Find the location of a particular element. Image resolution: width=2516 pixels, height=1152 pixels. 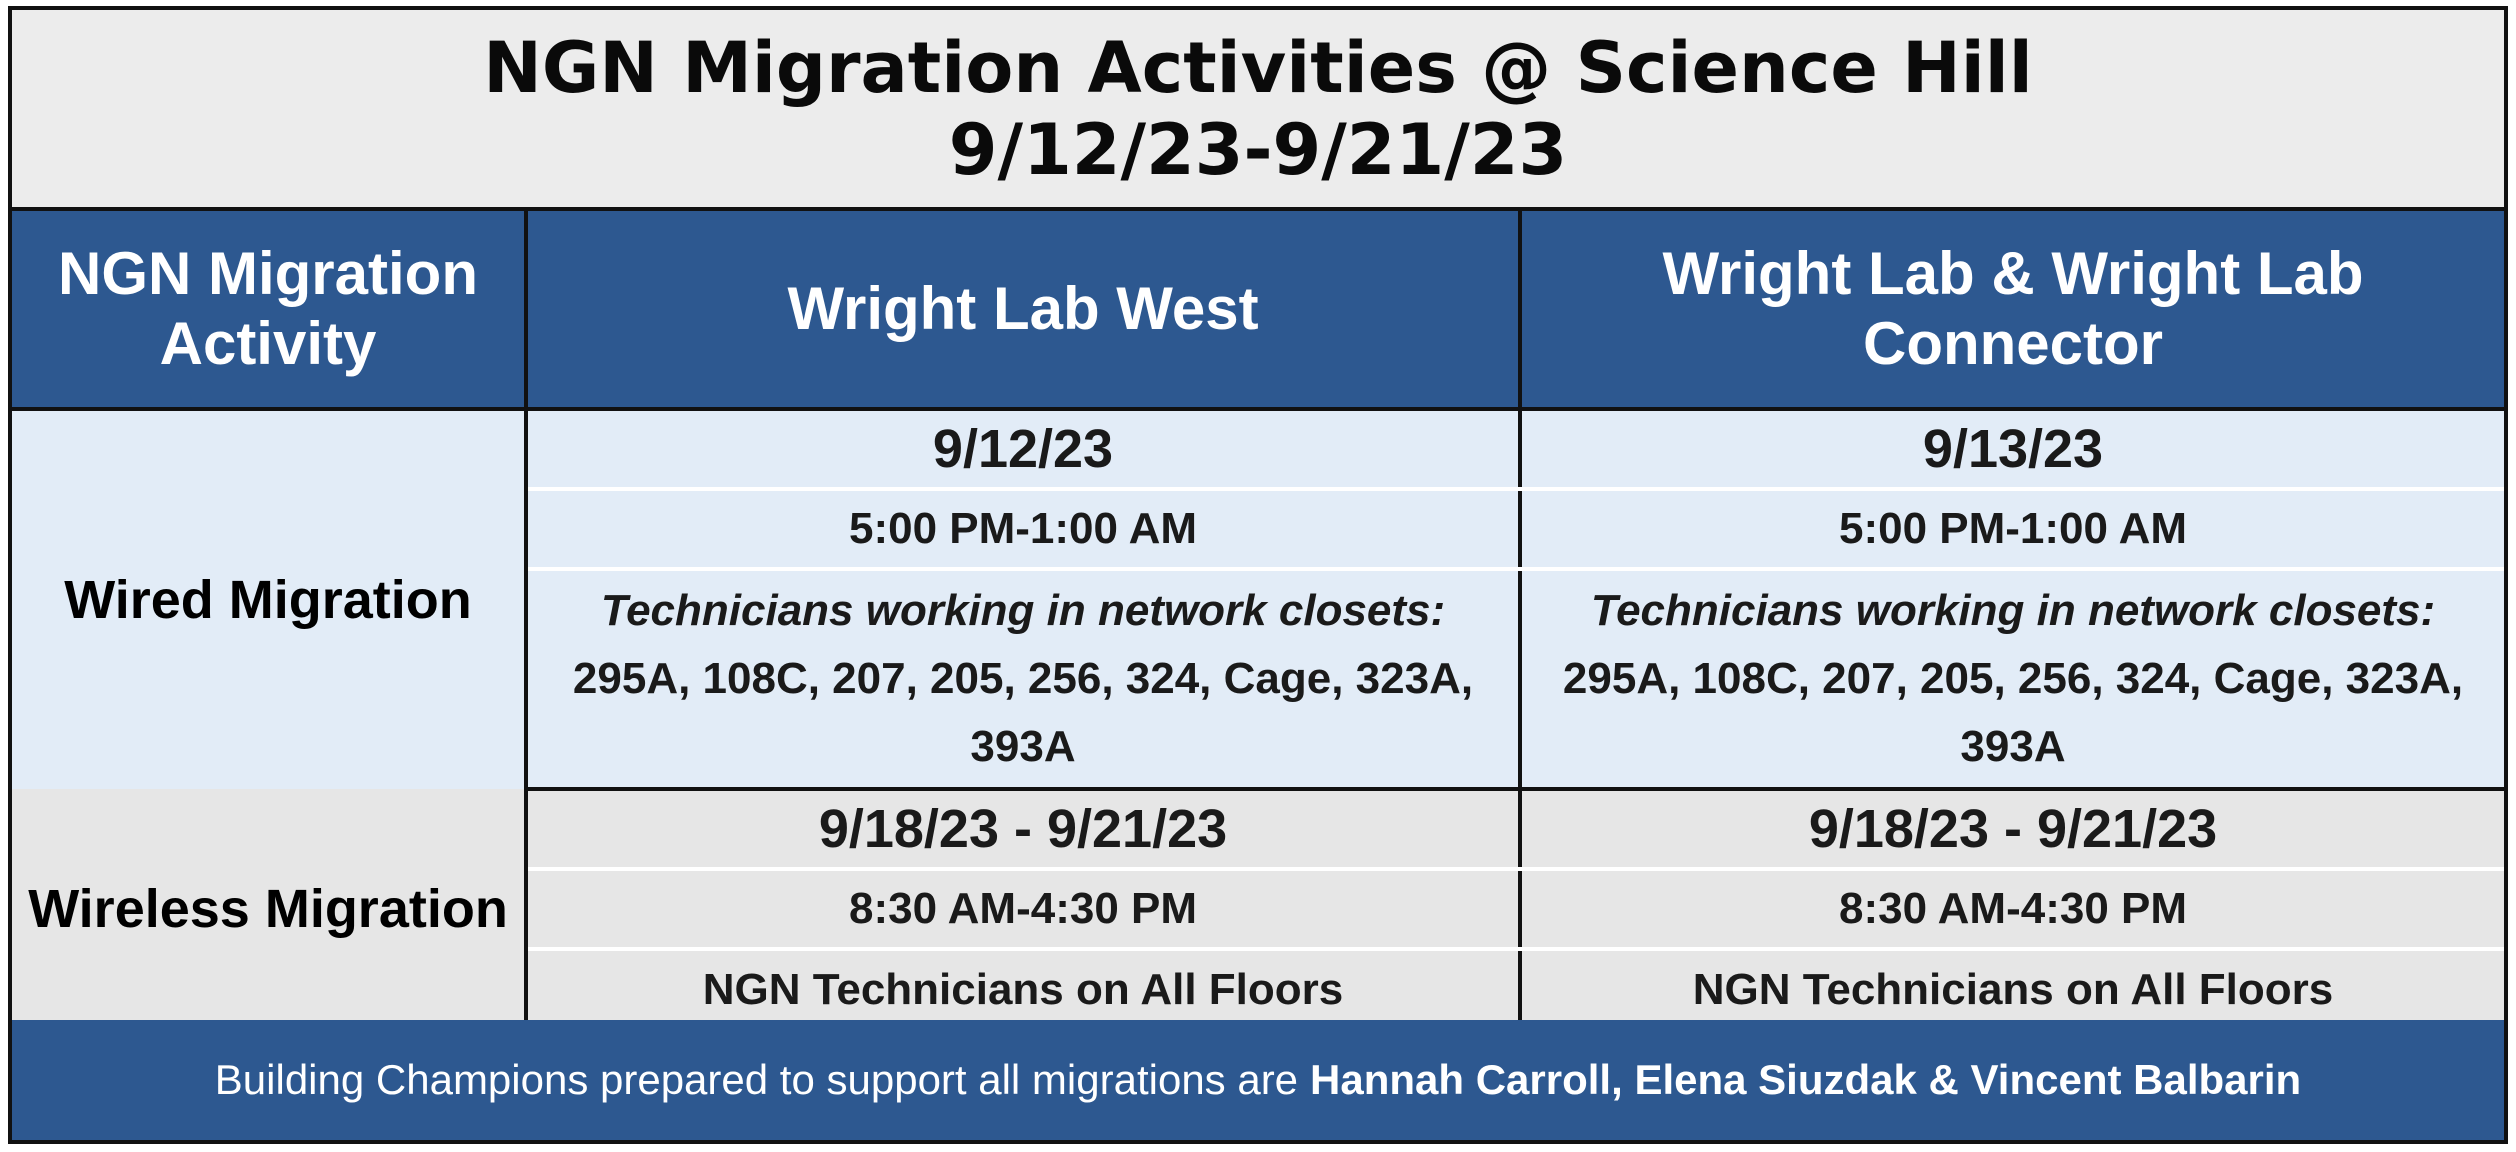

wireless-time-row: 8:30 AM-4:30 PM 8:30 AM-4:30 PM is located at coordinates (1258, 910).